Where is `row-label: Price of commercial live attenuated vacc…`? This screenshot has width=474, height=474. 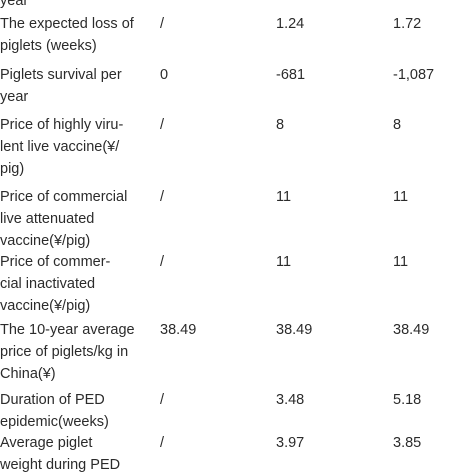
row-label: Price of commercial live attenuated vacc… is located at coordinates (64, 219).